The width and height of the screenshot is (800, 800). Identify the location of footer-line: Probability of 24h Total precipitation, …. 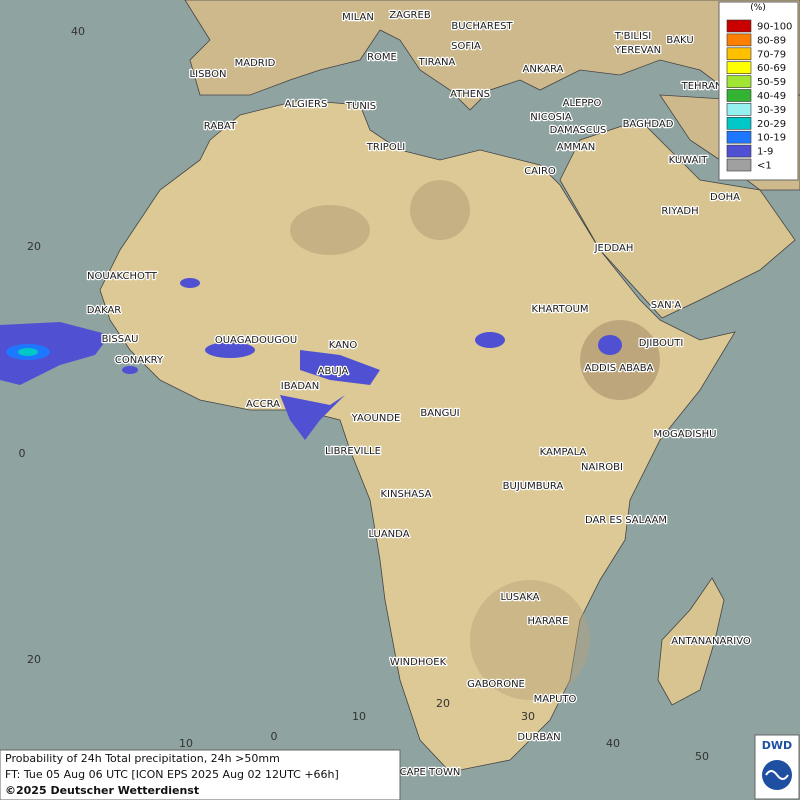
(142, 758).